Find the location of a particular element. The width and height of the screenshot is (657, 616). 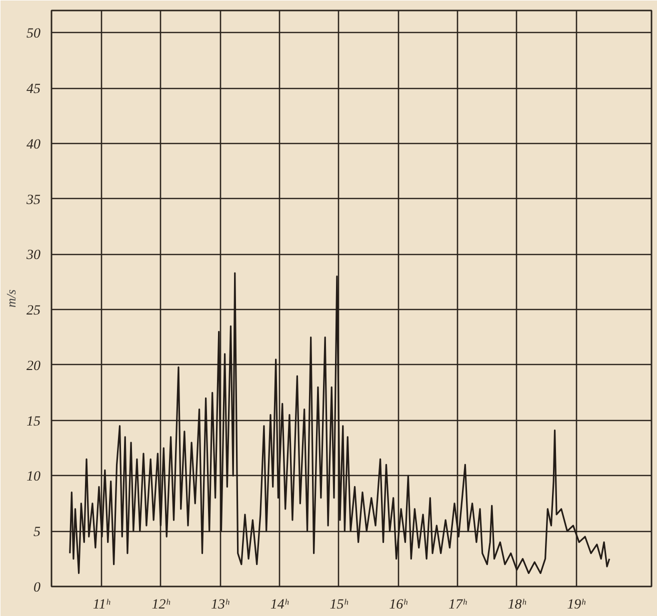

y-tick-label: 20 is located at coordinates (33, 366).